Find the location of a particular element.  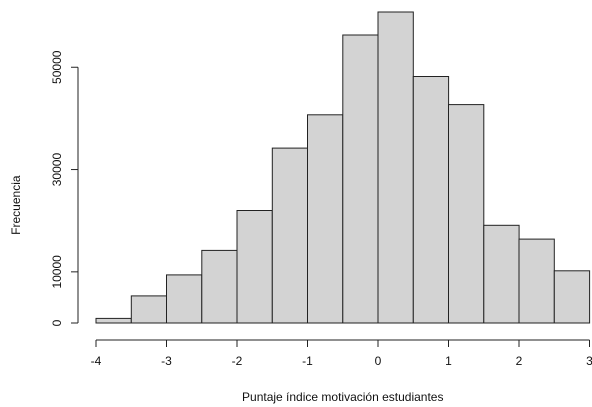

x-tick-label: 3 is located at coordinates (589, 361).